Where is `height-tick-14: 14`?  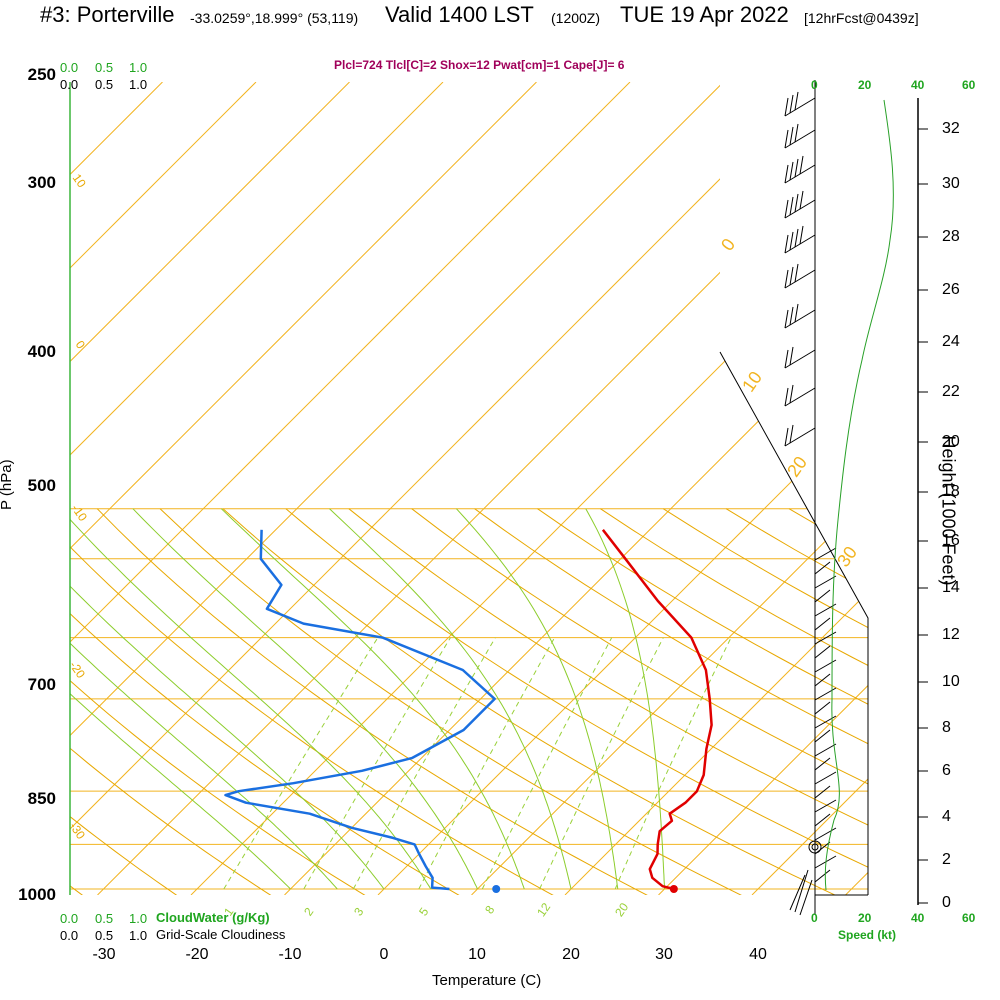 height-tick-14: 14 is located at coordinates (951, 587).